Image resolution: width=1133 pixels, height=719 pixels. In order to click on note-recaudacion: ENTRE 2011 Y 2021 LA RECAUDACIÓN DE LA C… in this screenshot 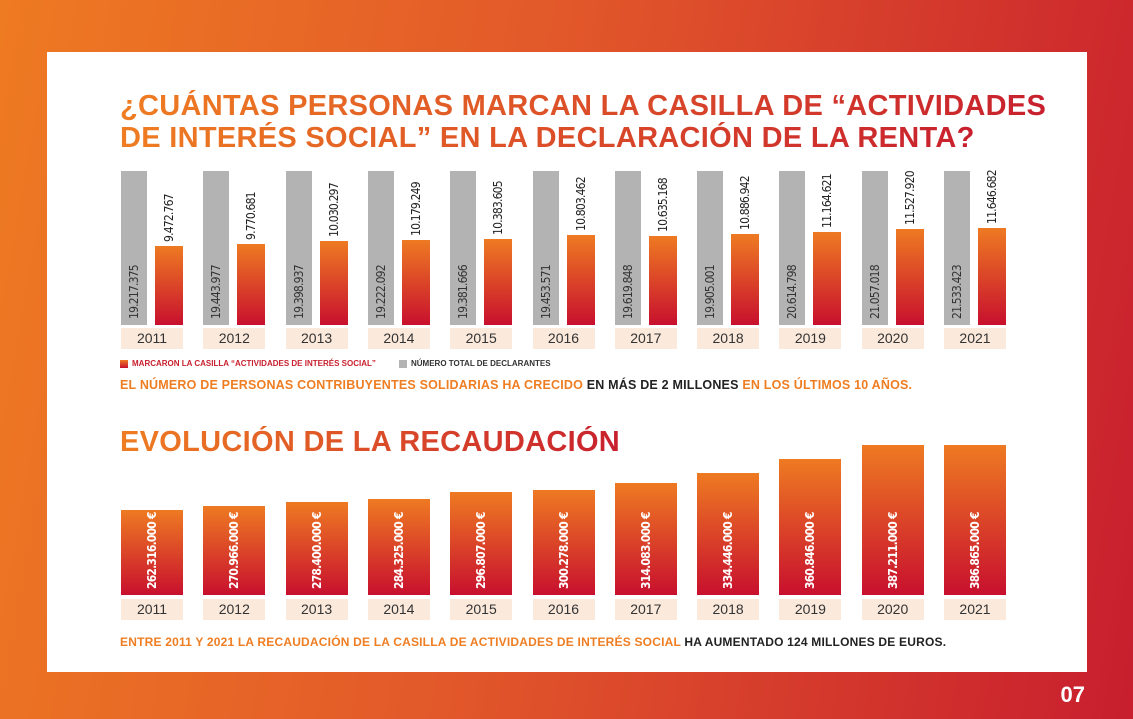, I will do `click(533, 642)`.